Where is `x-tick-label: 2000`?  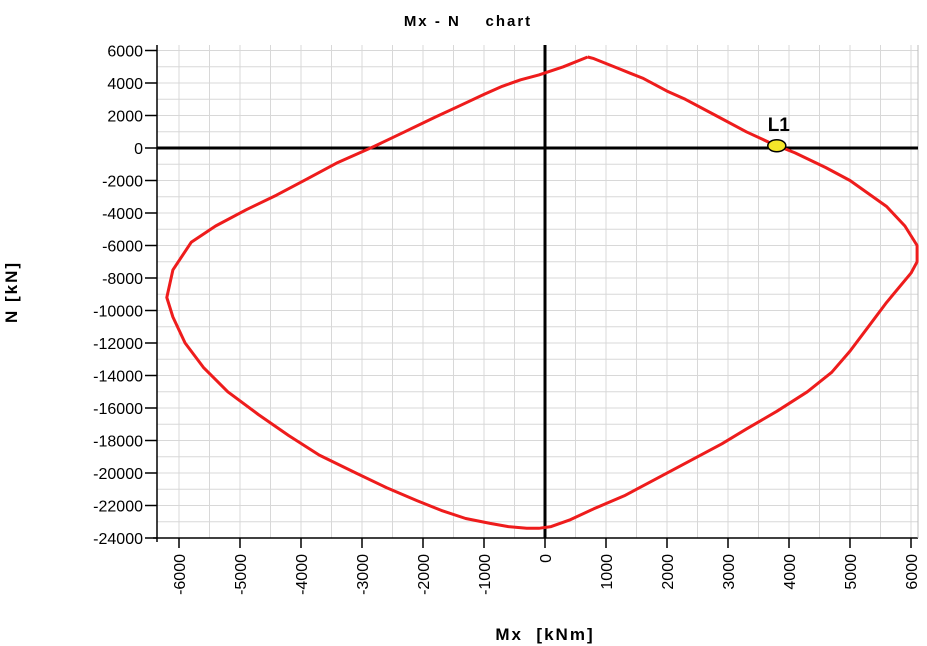
x-tick-label: 2000 is located at coordinates (668, 572).